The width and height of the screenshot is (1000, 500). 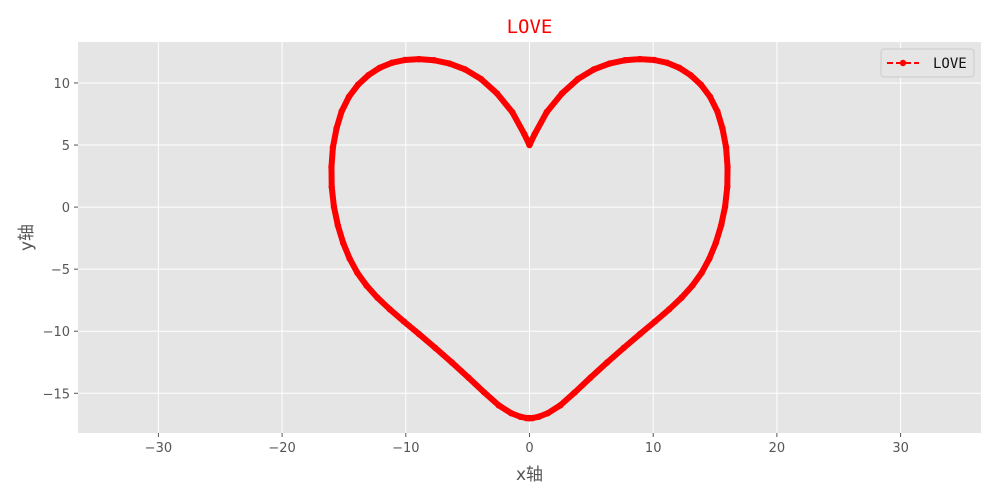 I want to click on chart-title: LOVE, so click(x=530, y=27).